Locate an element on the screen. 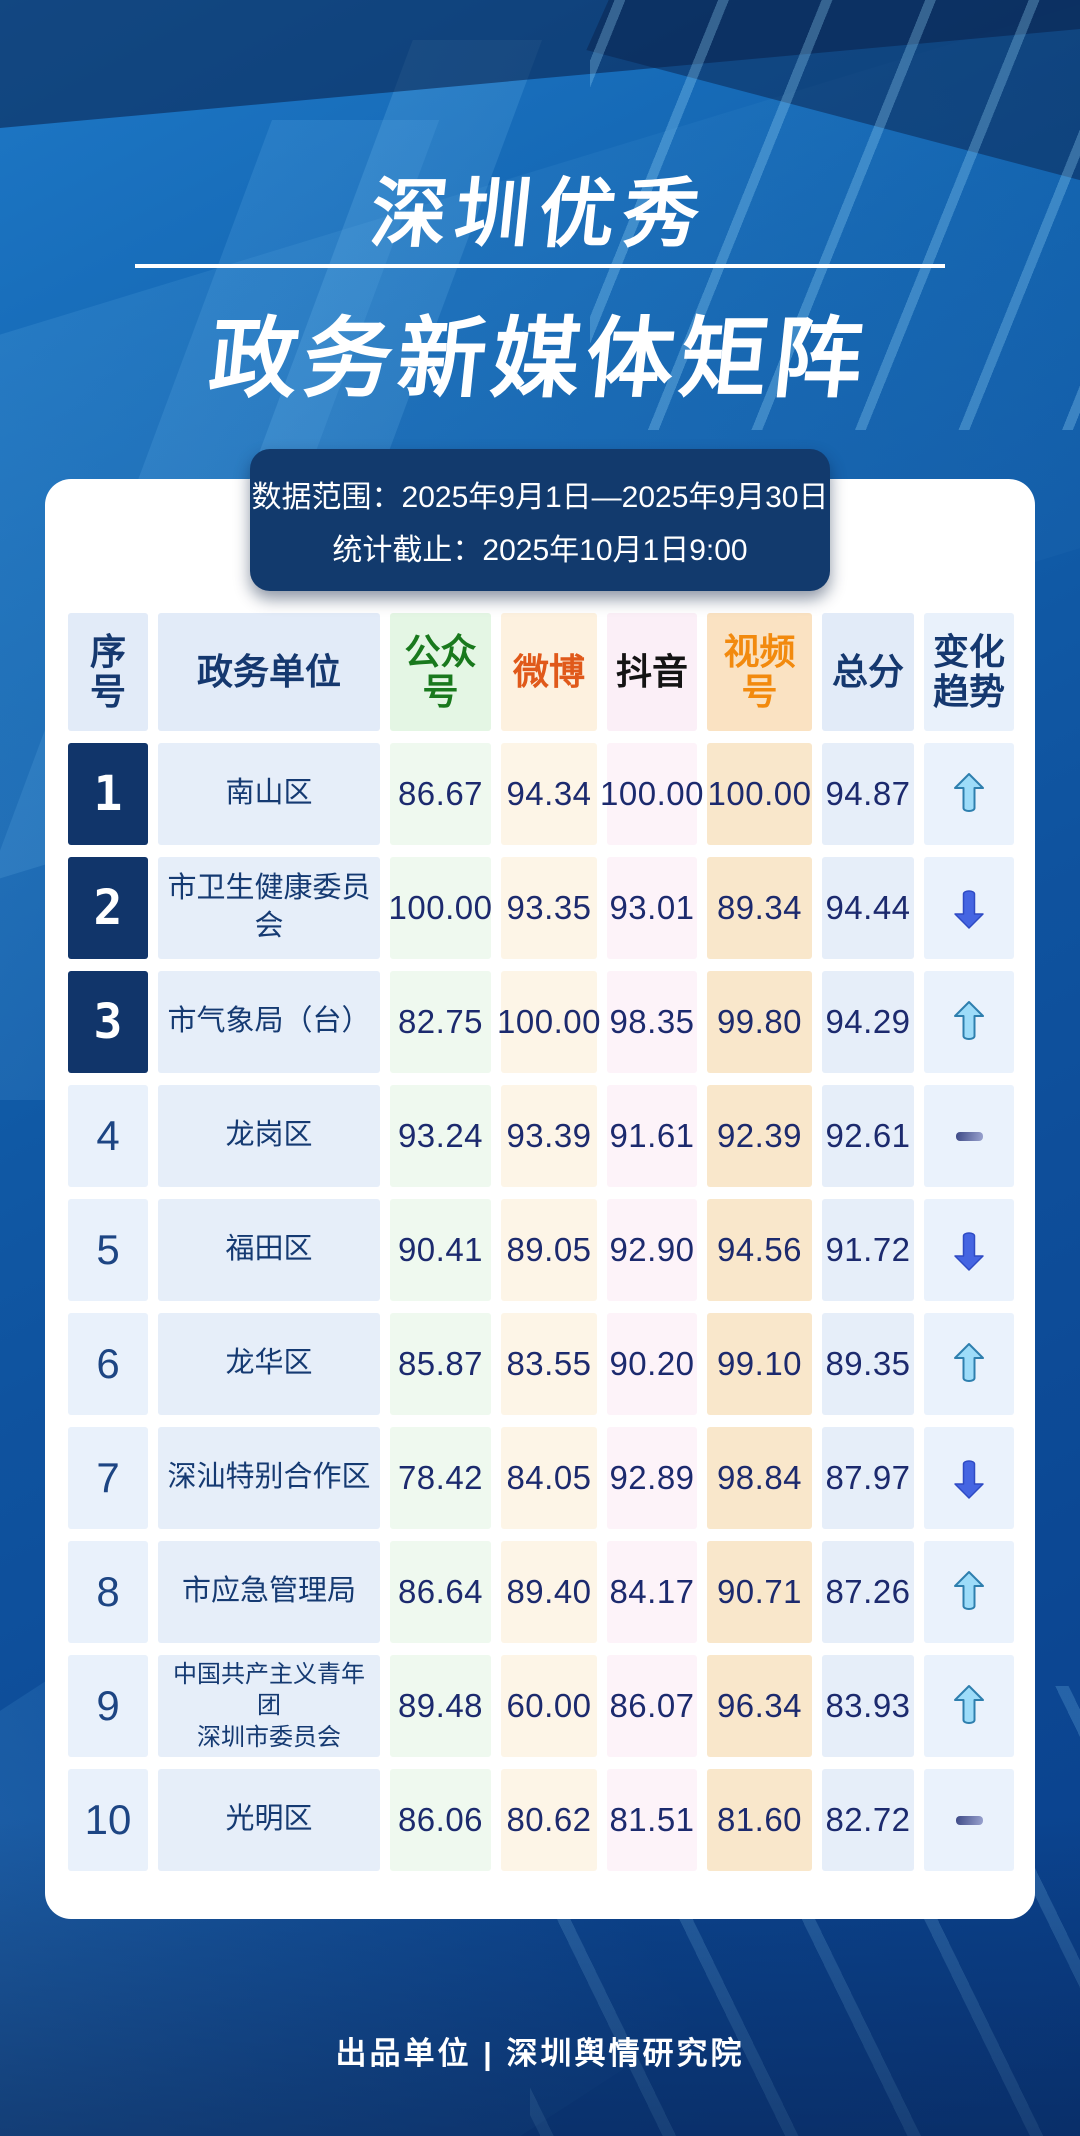 The image size is (1080, 2136). score-shipinhao-cell: 90.71 is located at coordinates (759, 1592).